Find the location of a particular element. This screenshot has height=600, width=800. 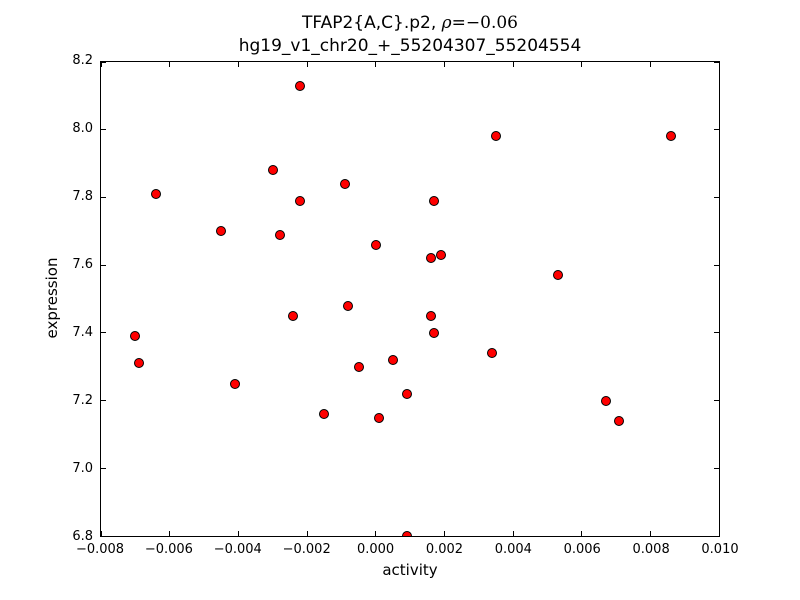

x-tick-label: −0.008 is located at coordinates (100, 549).